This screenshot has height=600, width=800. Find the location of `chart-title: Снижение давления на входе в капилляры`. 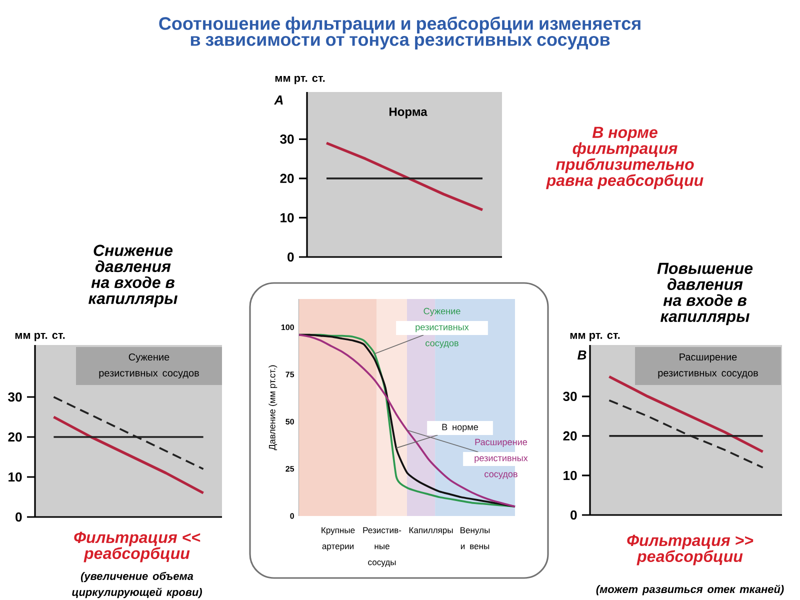

chart-title: Снижение давления на входе в капилляры is located at coordinates (133, 276).